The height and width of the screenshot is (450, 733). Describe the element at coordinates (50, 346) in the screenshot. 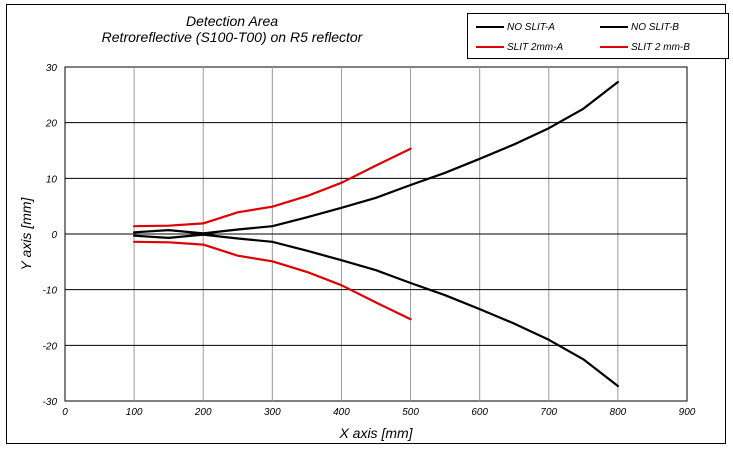

I see `y-tick-label--20: -20` at that location.